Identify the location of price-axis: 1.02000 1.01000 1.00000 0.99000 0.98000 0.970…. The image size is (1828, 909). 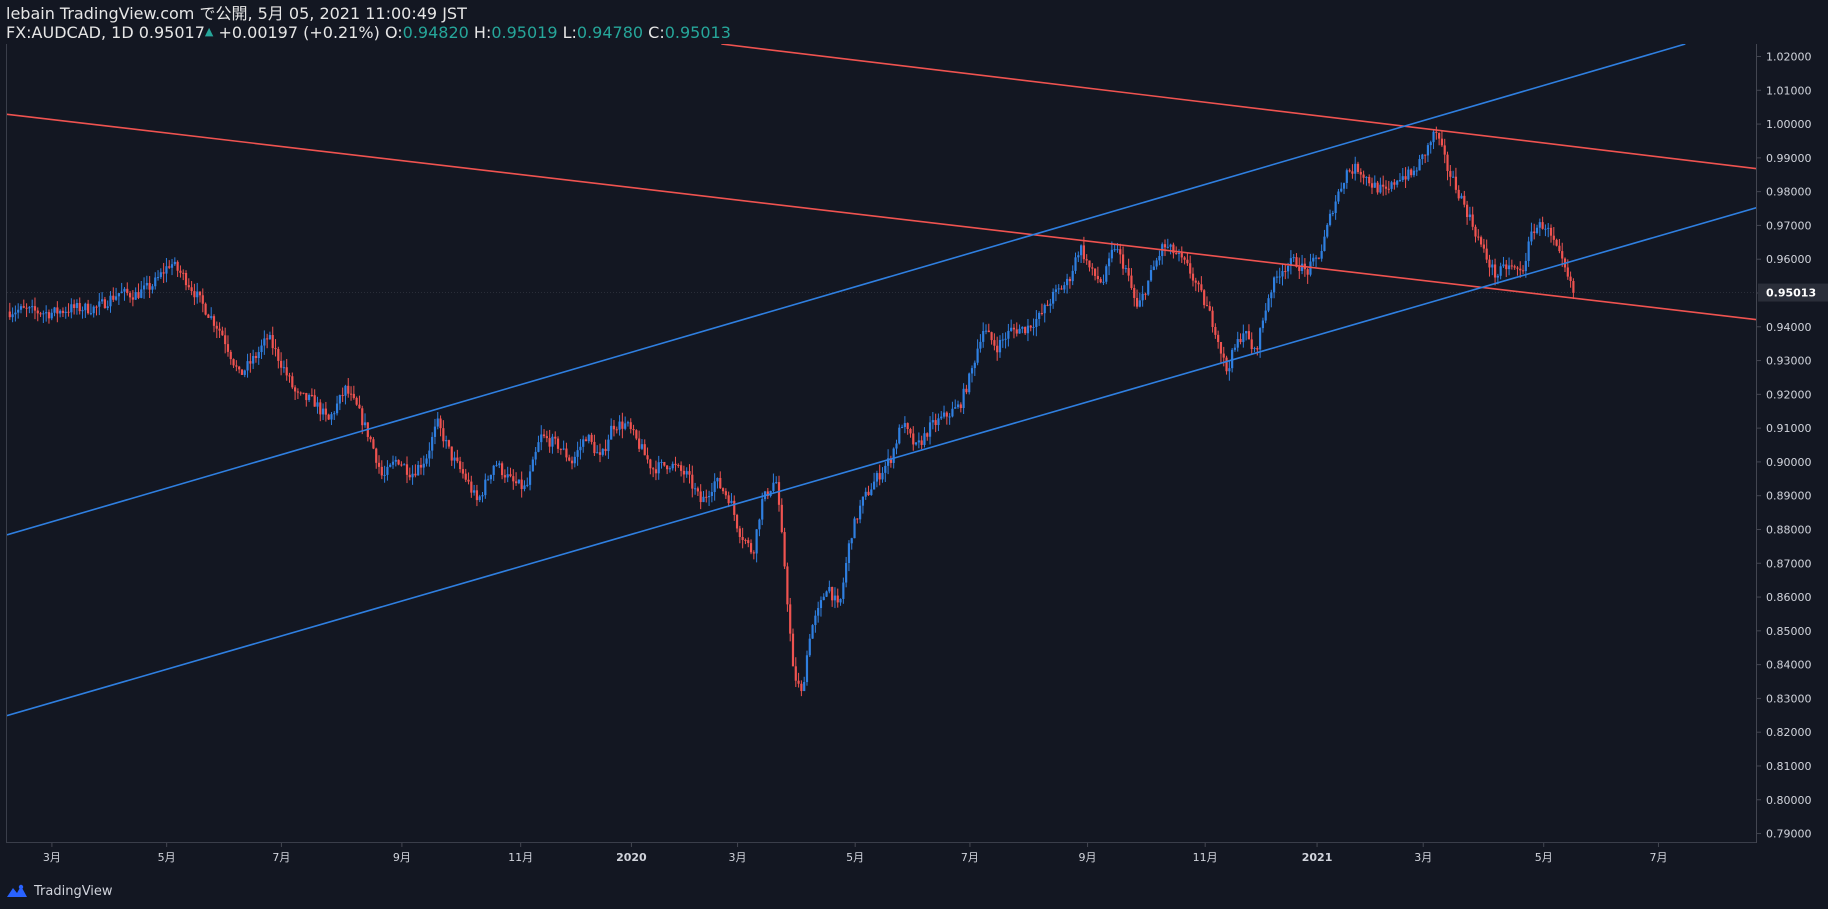
(1792, 443).